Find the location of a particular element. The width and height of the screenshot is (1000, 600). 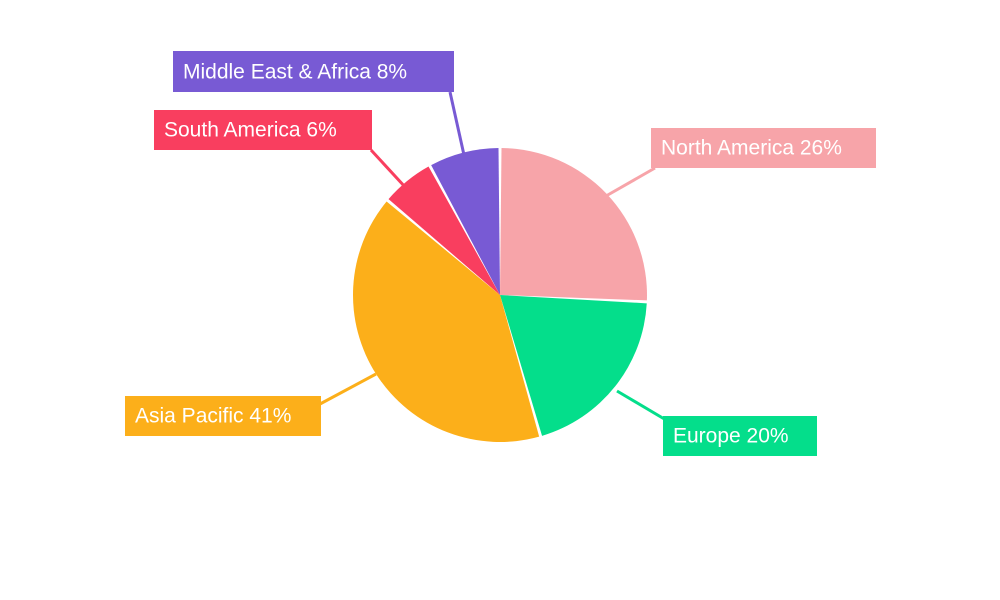

slice-label-text: Middle East & Africa 8% is located at coordinates (295, 72).